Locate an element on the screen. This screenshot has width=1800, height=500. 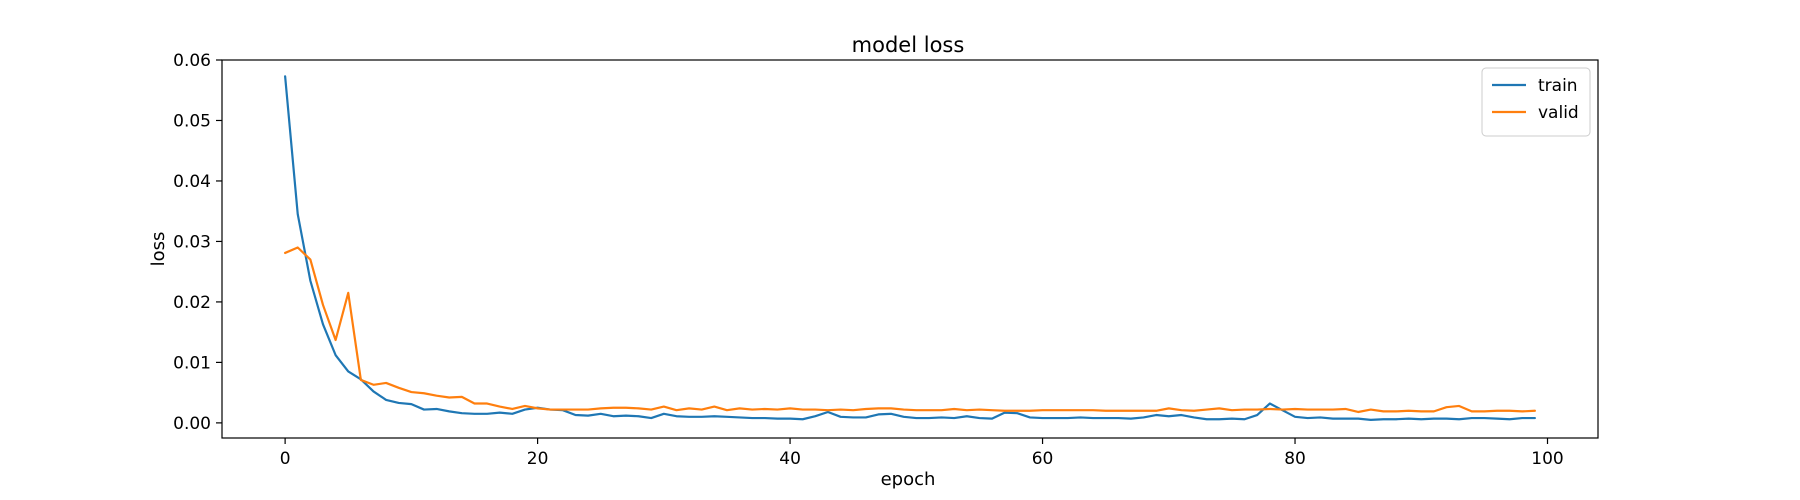
x-tick-label: 20 is located at coordinates (538, 459).